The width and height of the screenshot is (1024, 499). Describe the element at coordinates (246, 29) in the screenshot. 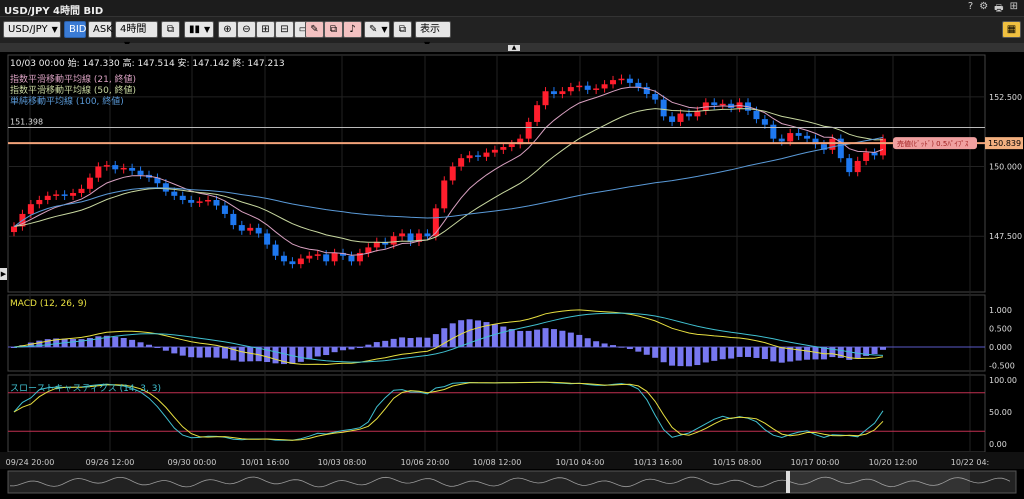

I see `zoom-out-icon: ⊖` at that location.